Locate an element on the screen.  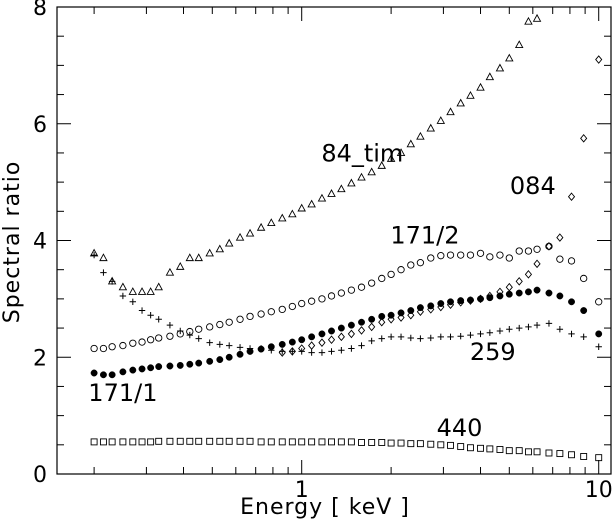
annotation-label: 440 is located at coordinates (460, 428).